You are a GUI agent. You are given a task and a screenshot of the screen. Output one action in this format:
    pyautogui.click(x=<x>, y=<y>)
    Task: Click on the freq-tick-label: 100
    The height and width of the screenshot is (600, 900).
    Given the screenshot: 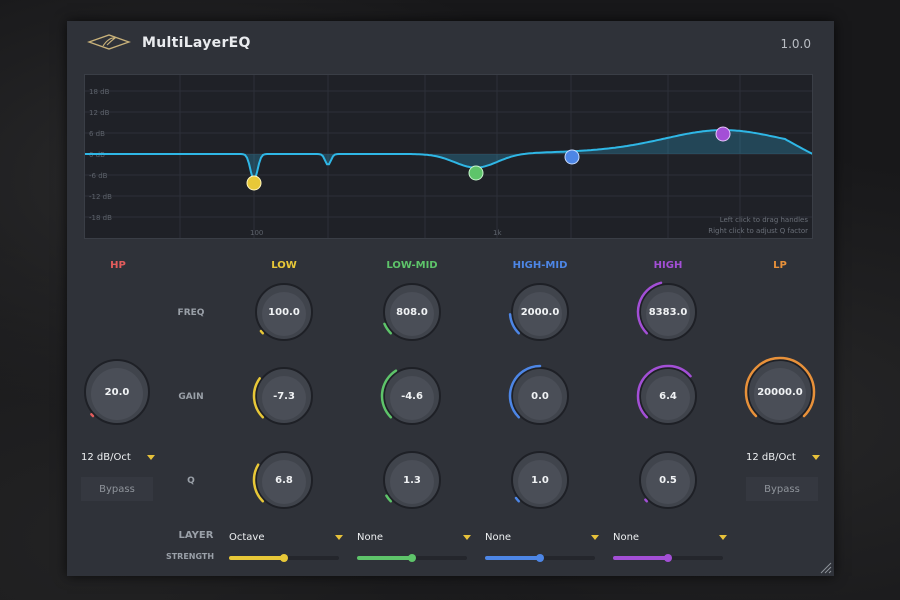 What is the action you would take?
    pyautogui.click(x=256, y=233)
    